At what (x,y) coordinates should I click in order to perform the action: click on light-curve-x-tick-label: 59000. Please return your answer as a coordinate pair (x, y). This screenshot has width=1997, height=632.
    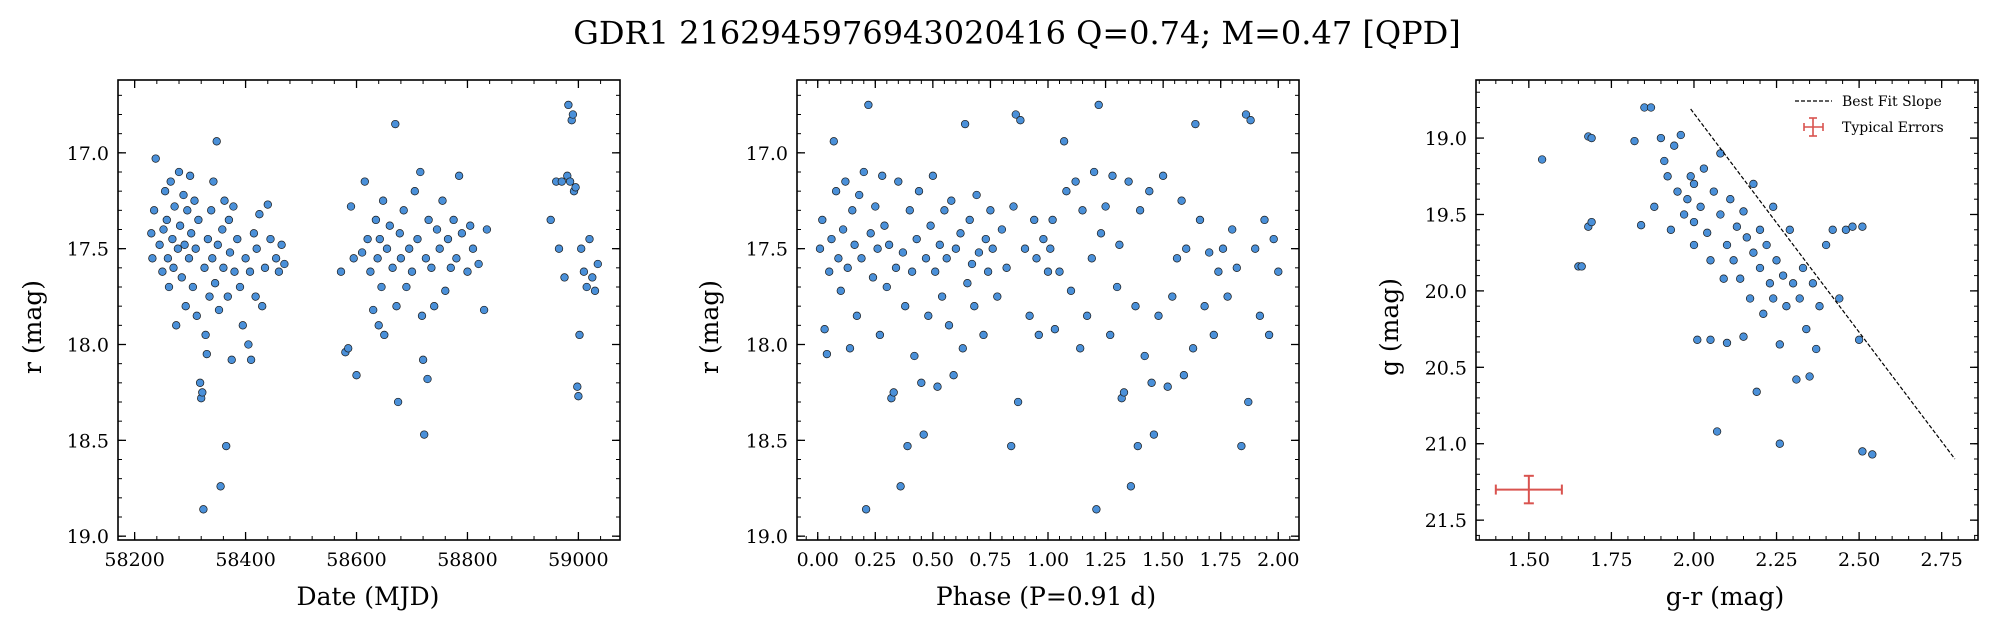
    Looking at the image, I should click on (578, 560).